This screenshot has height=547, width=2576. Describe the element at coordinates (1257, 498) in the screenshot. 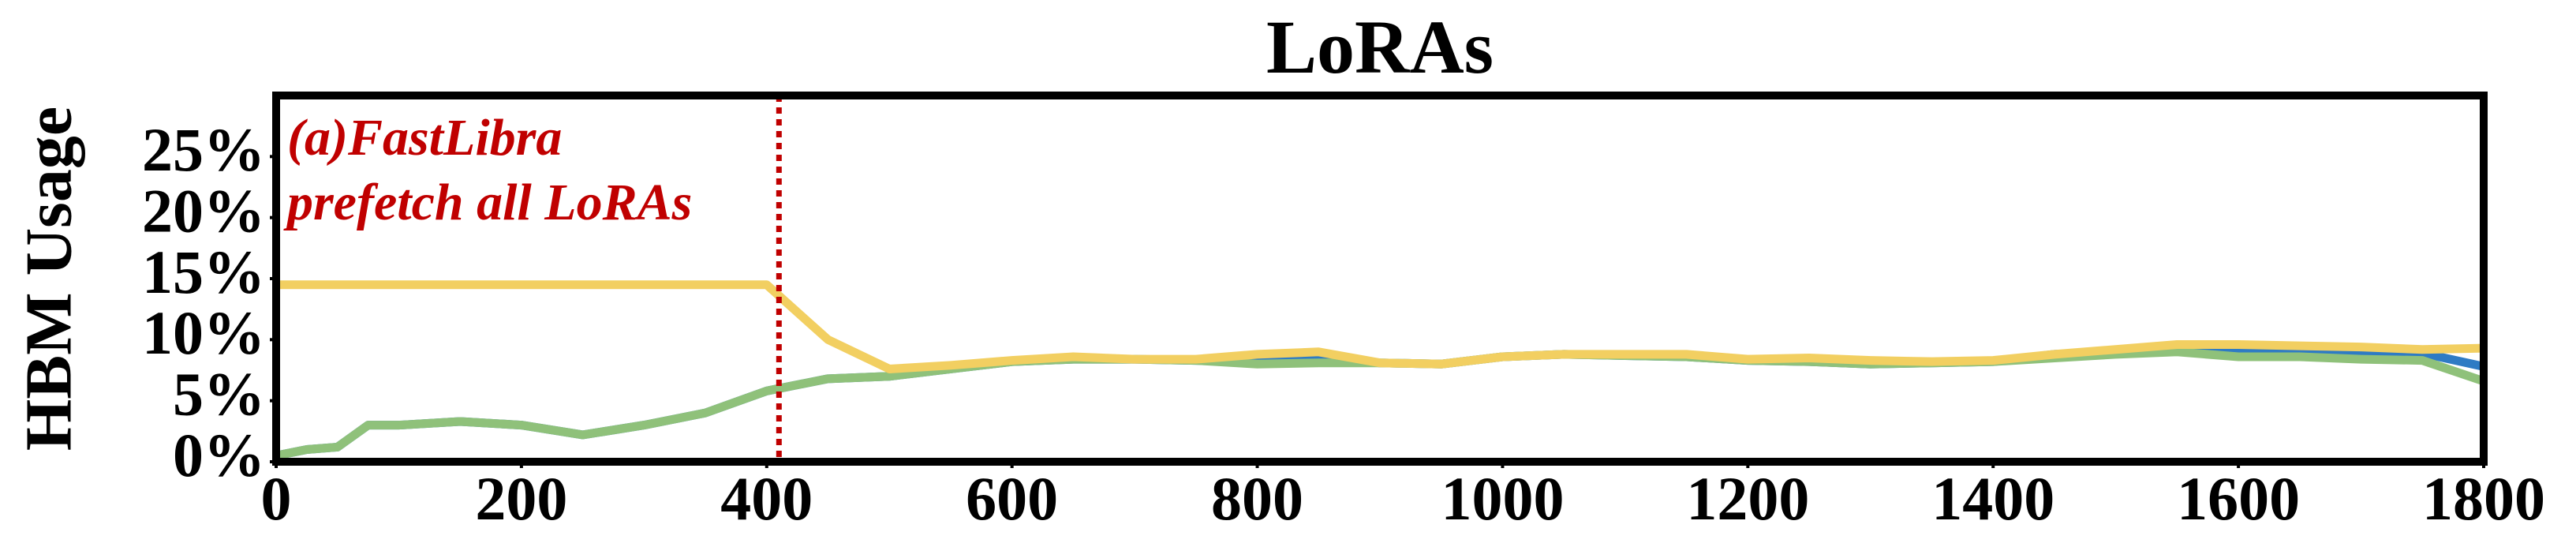

I see `x-tick-label: 800` at that location.